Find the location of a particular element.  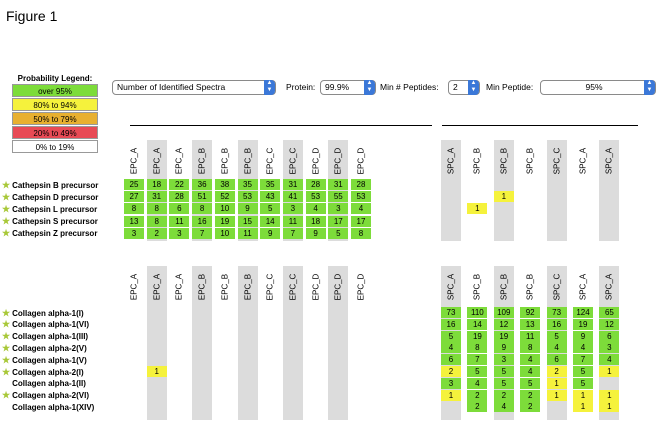

spectra-count-cell: 12 is located at coordinates (503, 324).